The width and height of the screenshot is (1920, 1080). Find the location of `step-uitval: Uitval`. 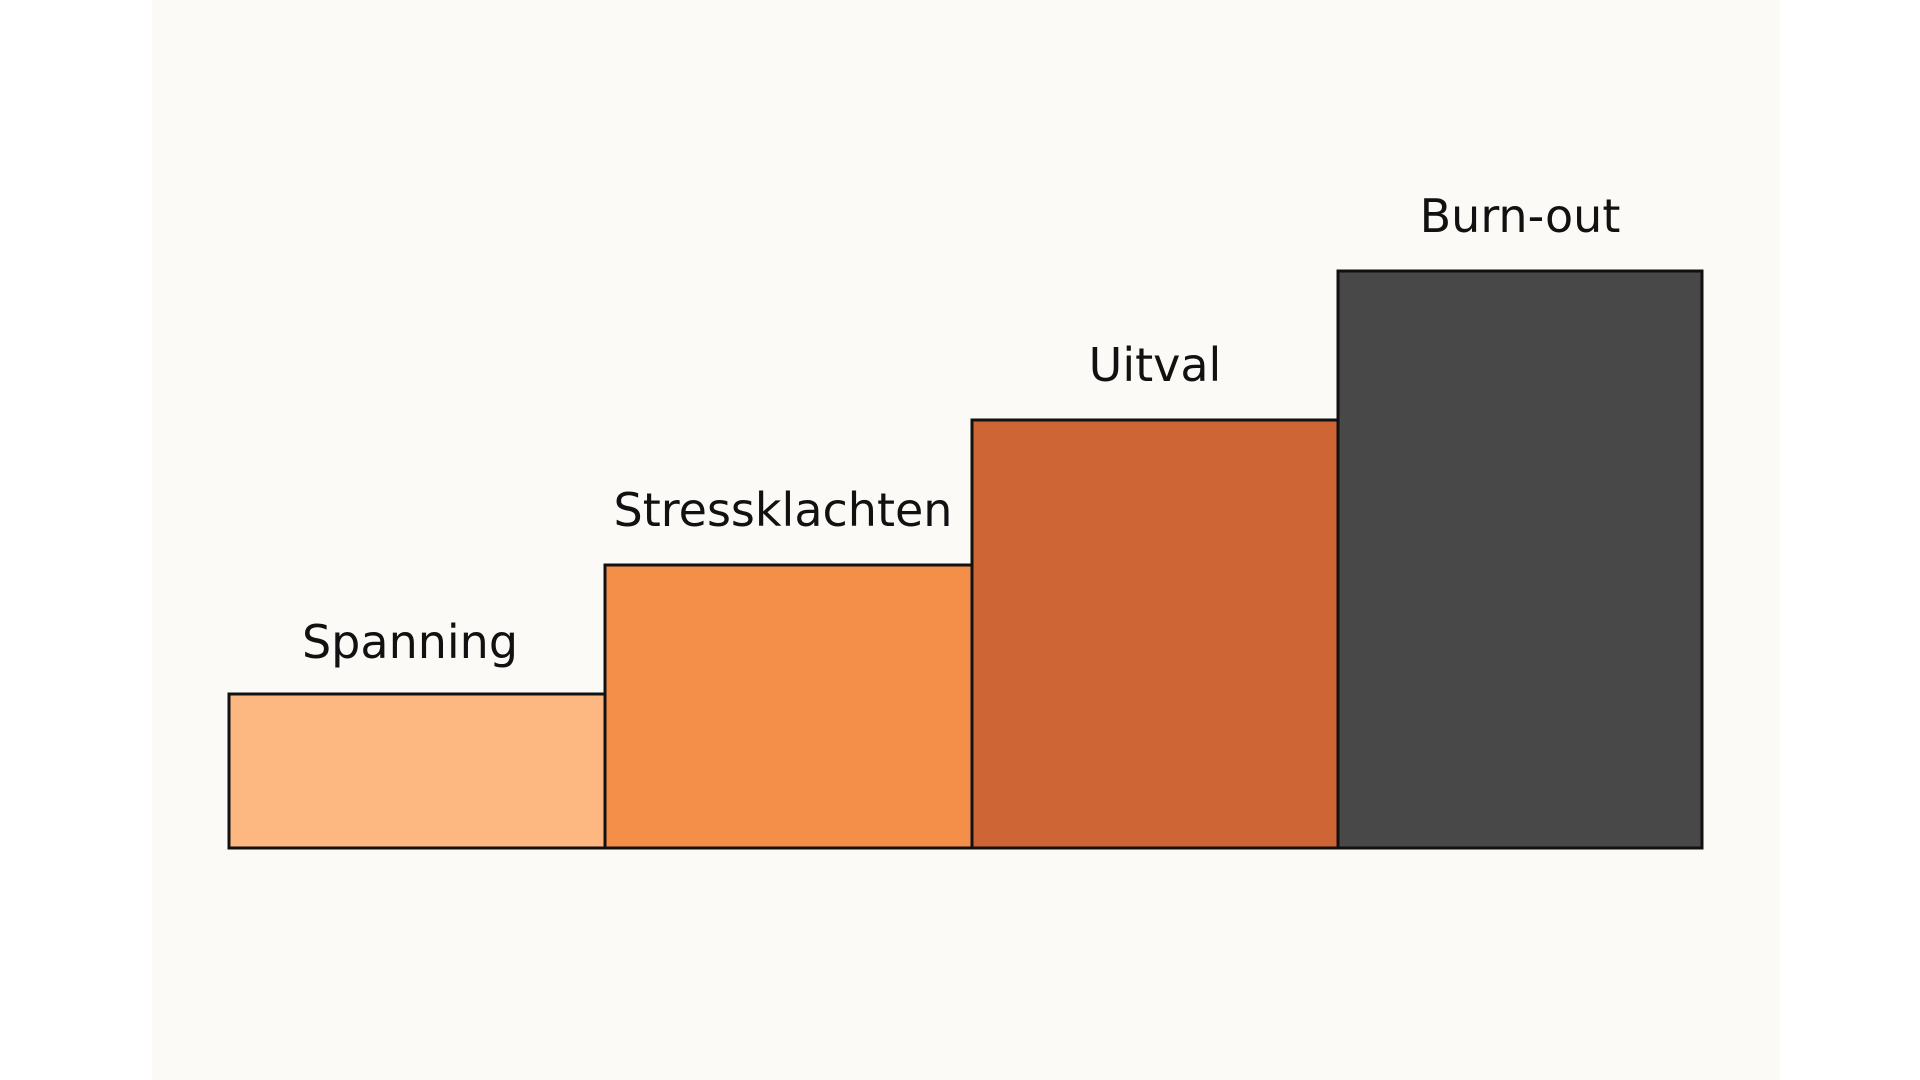

step-uitval: Uitval is located at coordinates (1155, 594).